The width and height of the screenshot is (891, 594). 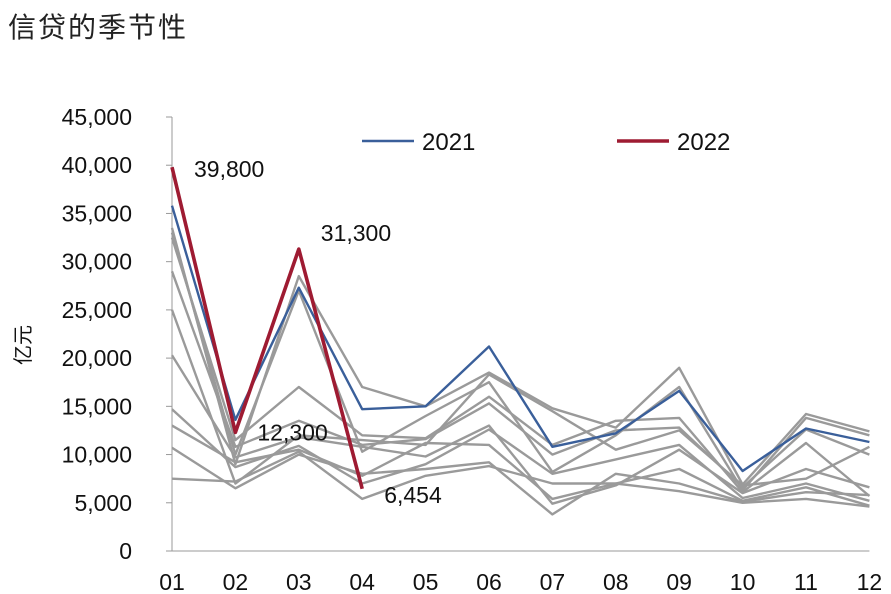 I want to click on y-tick-label: 20,000, so click(x=97, y=358).